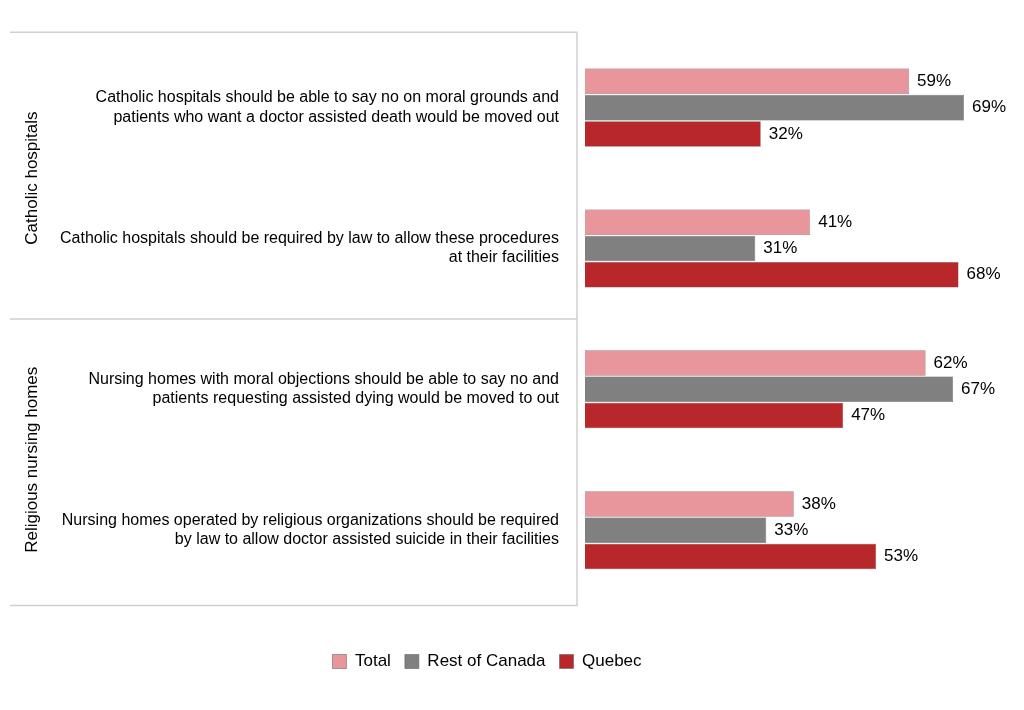 The height and width of the screenshot is (710, 1024). Describe the element at coordinates (934, 81) in the screenshot. I see `data-label: 59%` at that location.